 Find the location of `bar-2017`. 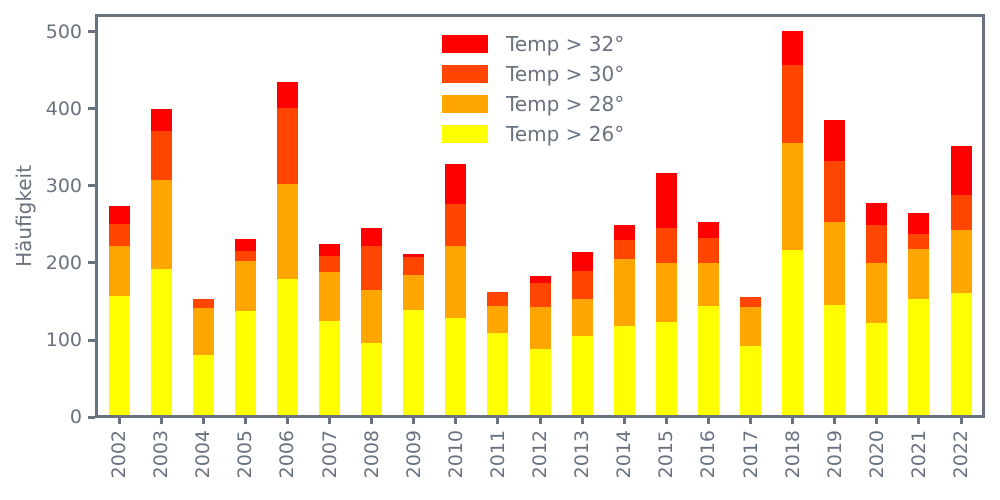

bar-2017 is located at coordinates (750, 356).